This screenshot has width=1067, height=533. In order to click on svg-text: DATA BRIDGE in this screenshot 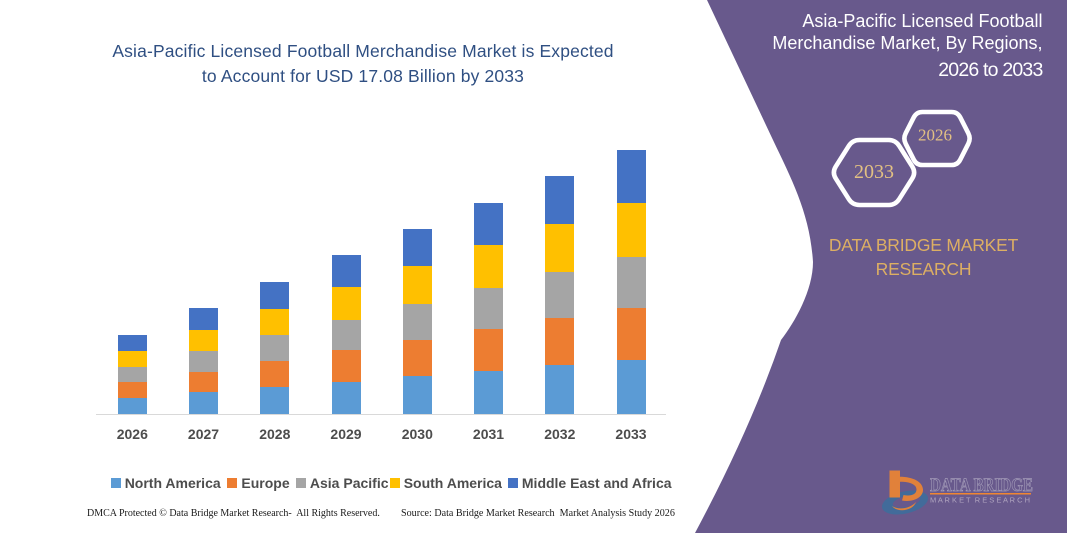, I will do `click(981, 485)`.